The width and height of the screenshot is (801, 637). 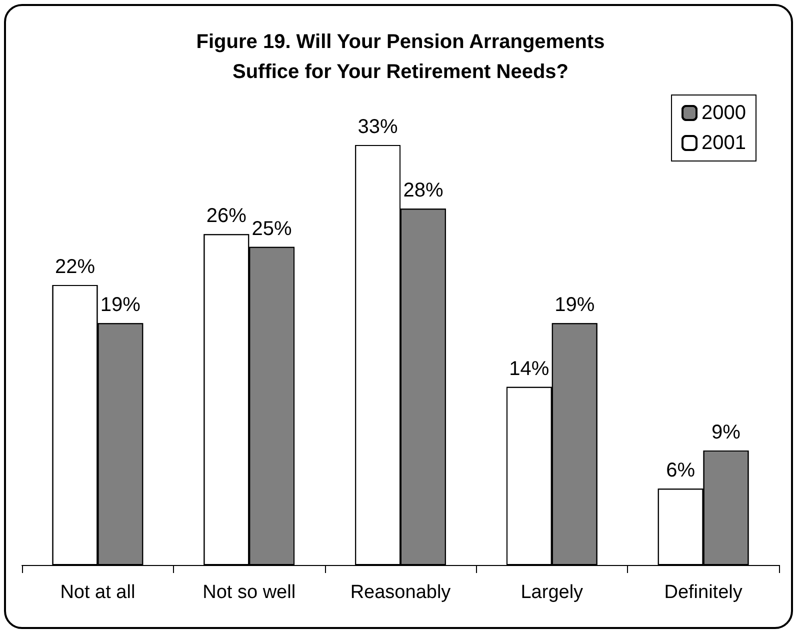 I want to click on x-tick-label: Not at all, so click(x=98, y=592).